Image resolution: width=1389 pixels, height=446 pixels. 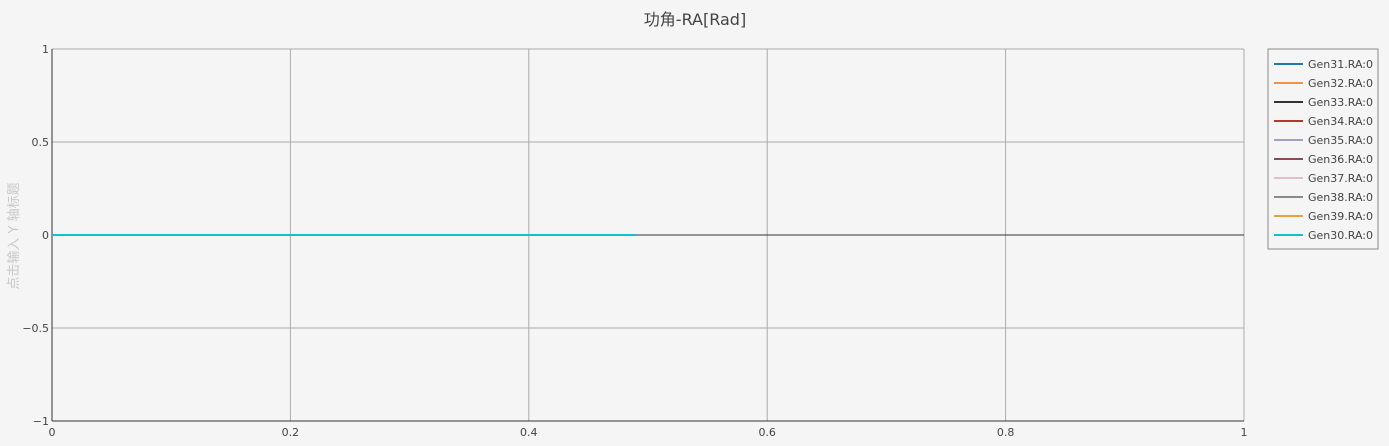 I want to click on y-tick-label: 1, so click(x=45, y=49).